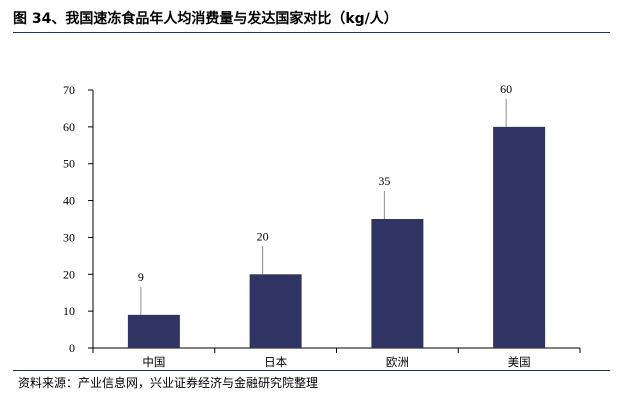 This screenshot has height=411, width=625. What do you see at coordinates (69, 90) in the screenshot?
I see `y-tick-label: 70` at bounding box center [69, 90].